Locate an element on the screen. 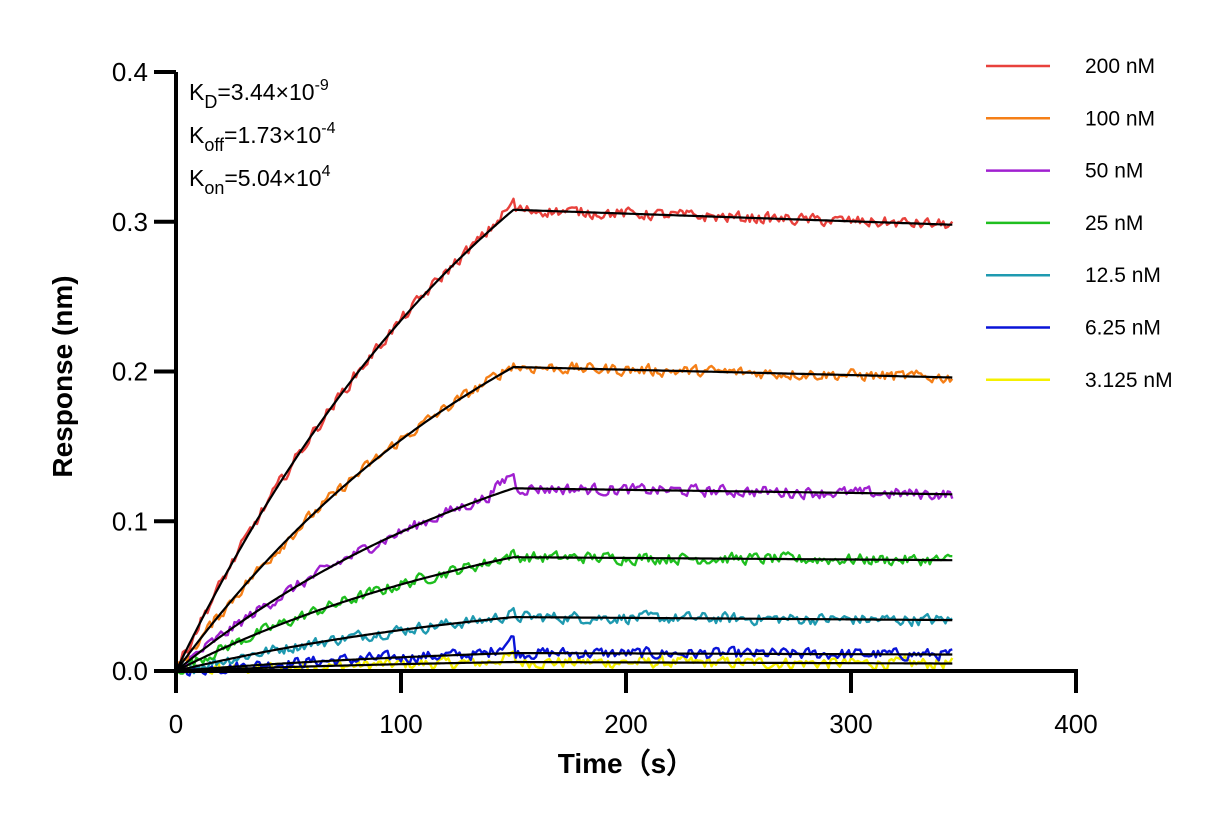 The width and height of the screenshot is (1231, 825). y-tick-label: 0.2 is located at coordinates (130, 372).